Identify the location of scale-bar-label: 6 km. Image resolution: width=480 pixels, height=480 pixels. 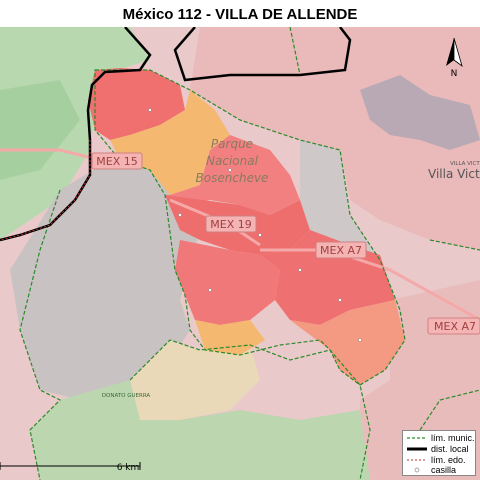
(128, 468).